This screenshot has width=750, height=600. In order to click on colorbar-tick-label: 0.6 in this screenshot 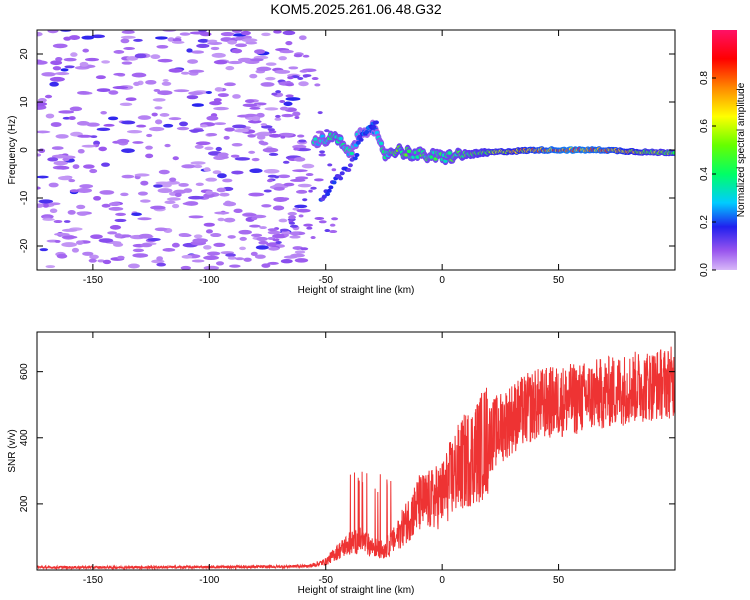, I will do `click(704, 126)`.